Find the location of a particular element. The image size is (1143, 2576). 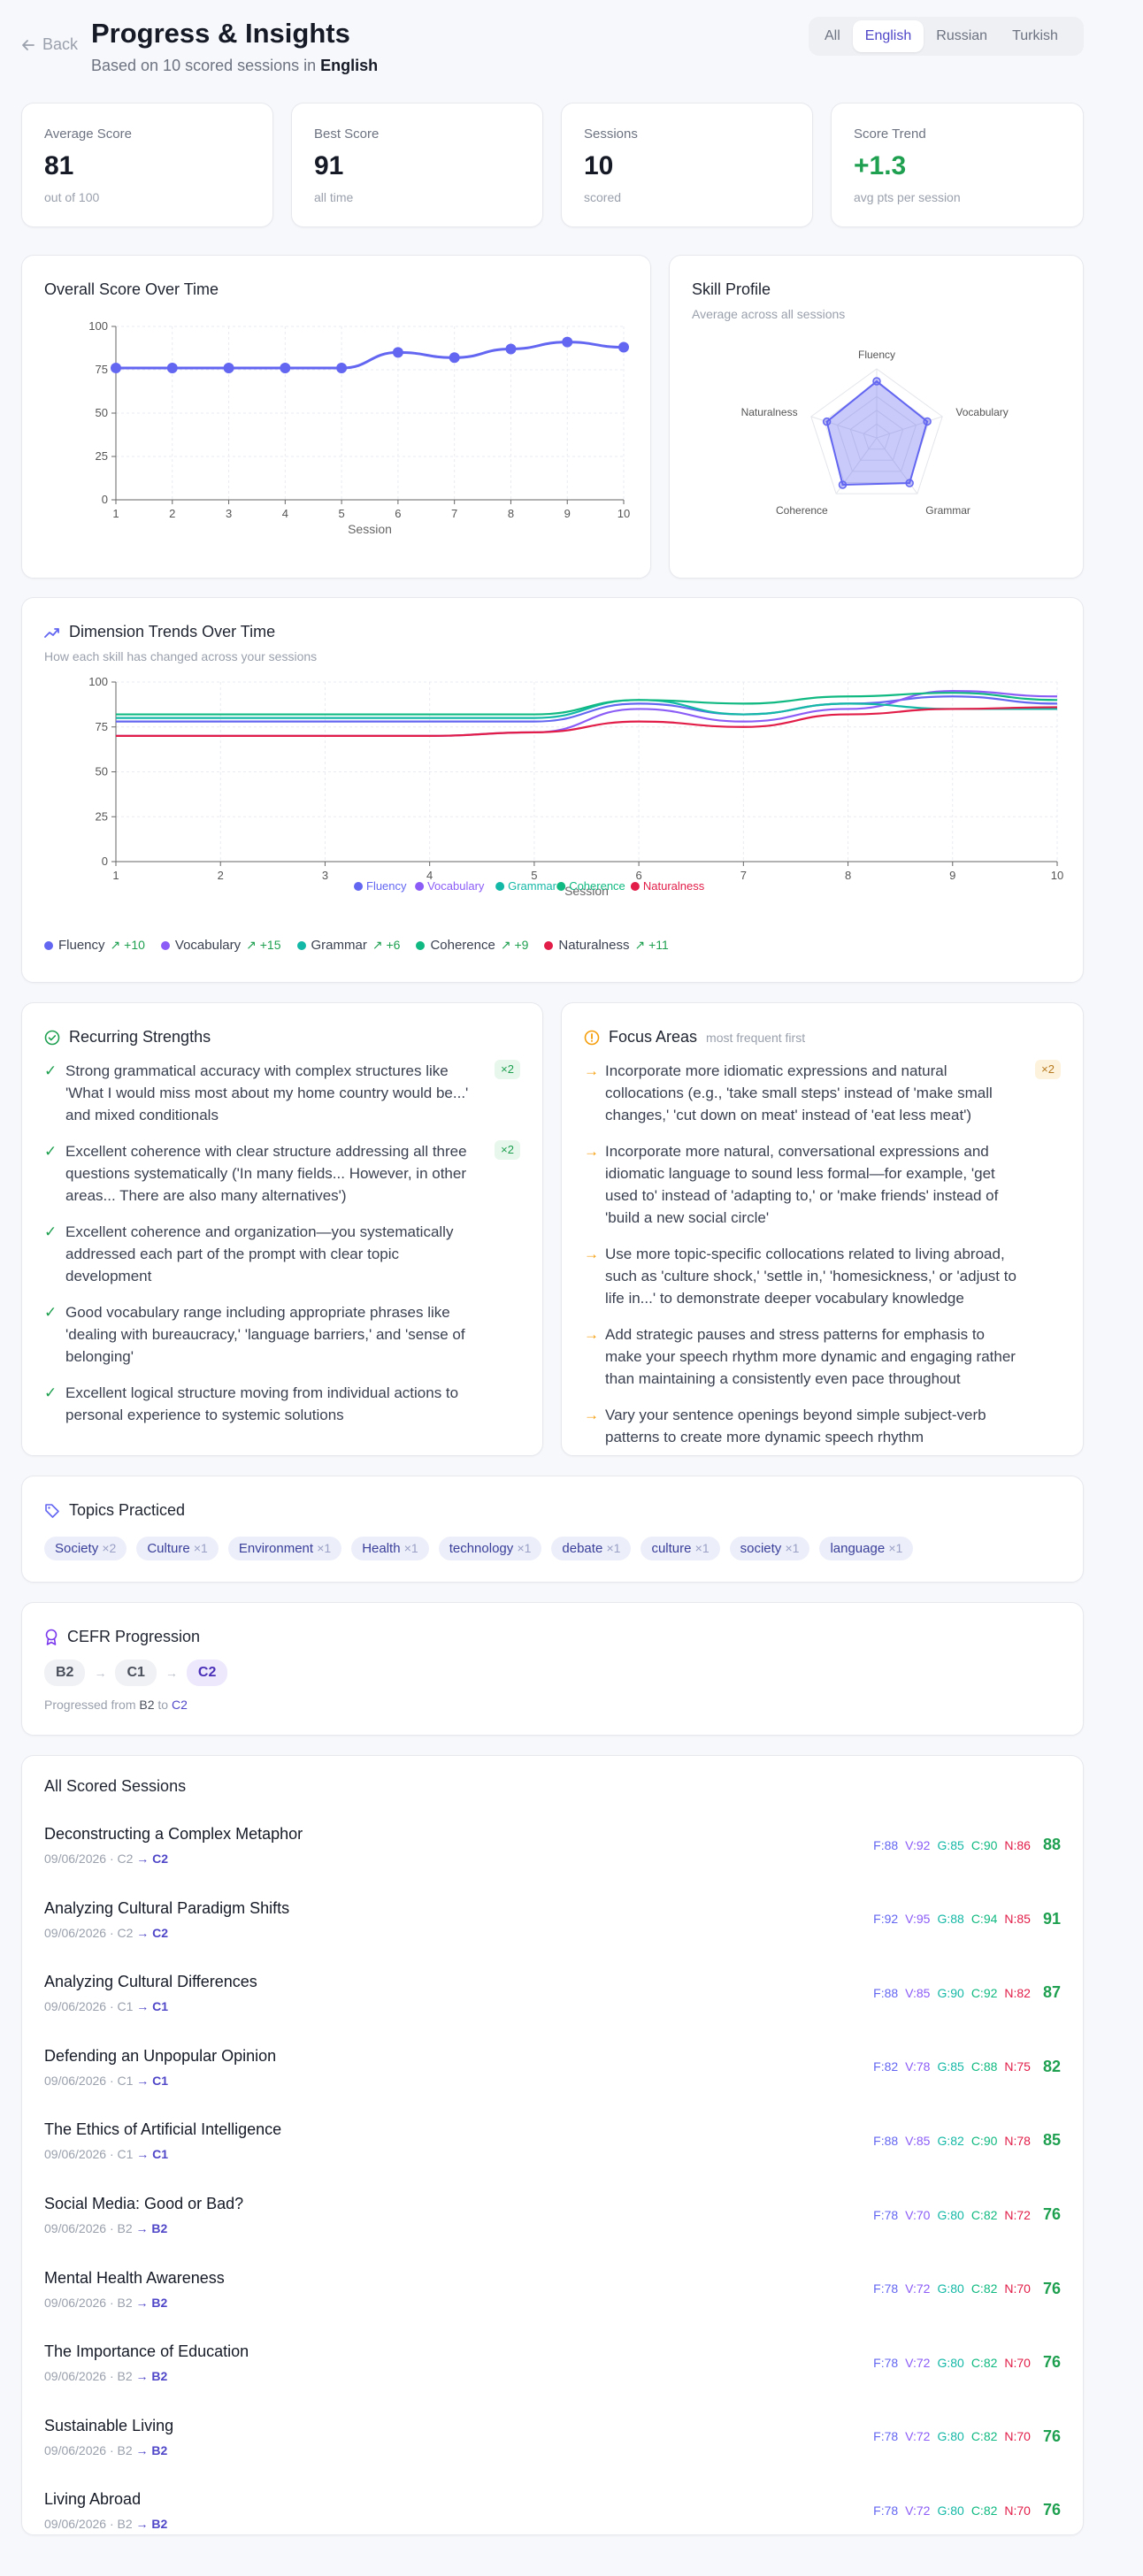

score-c: C:90 is located at coordinates (984, 2140).